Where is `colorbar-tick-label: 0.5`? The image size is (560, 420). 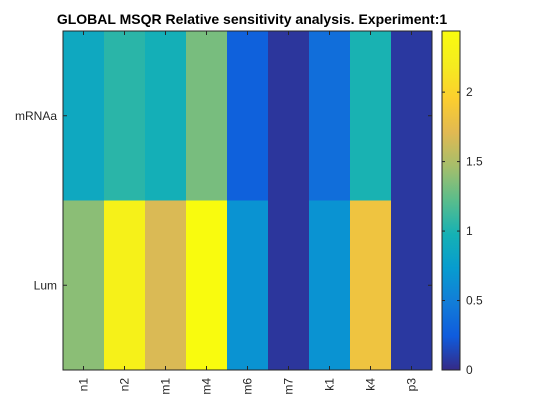 colorbar-tick-label: 0.5 is located at coordinates (474, 301).